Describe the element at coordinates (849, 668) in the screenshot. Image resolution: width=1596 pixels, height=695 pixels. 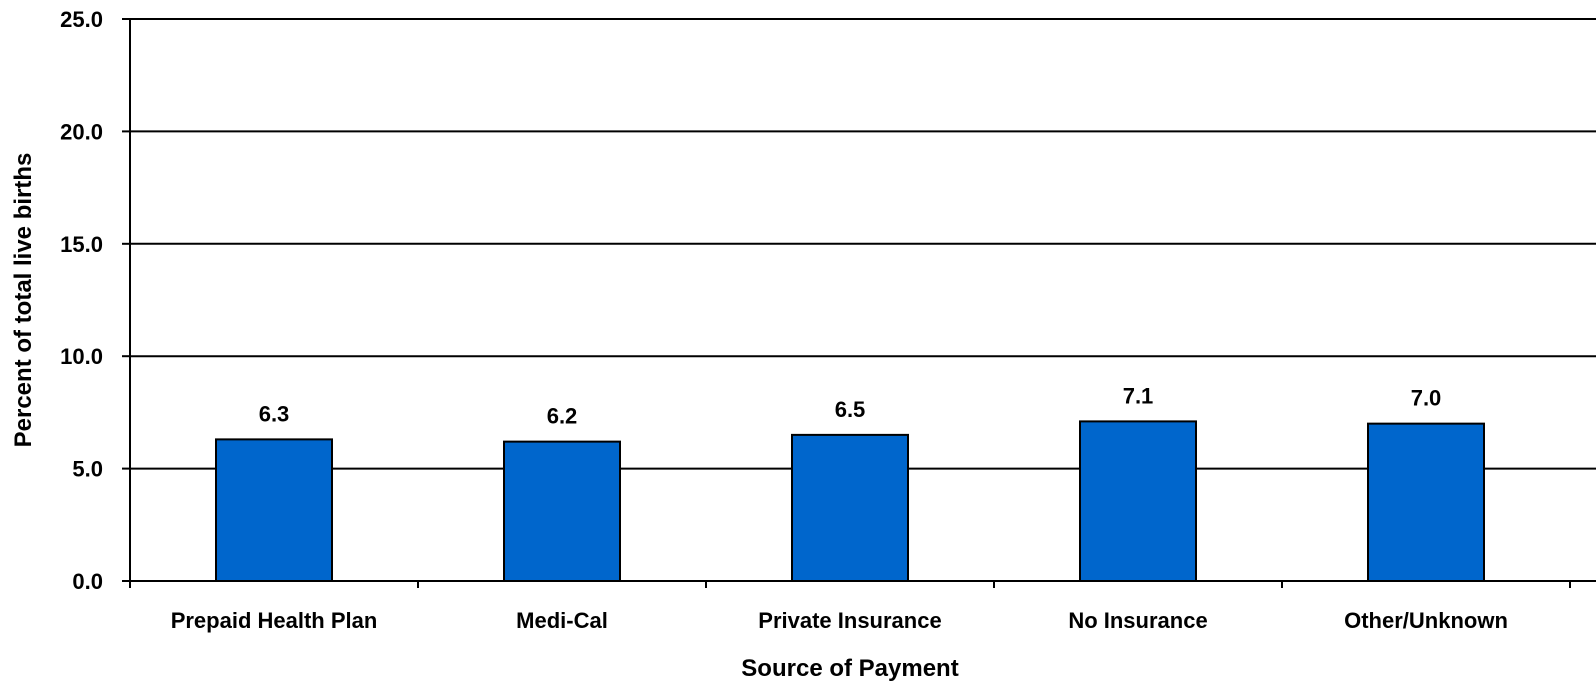
I see `x-axis-title: Source of Payment` at that location.